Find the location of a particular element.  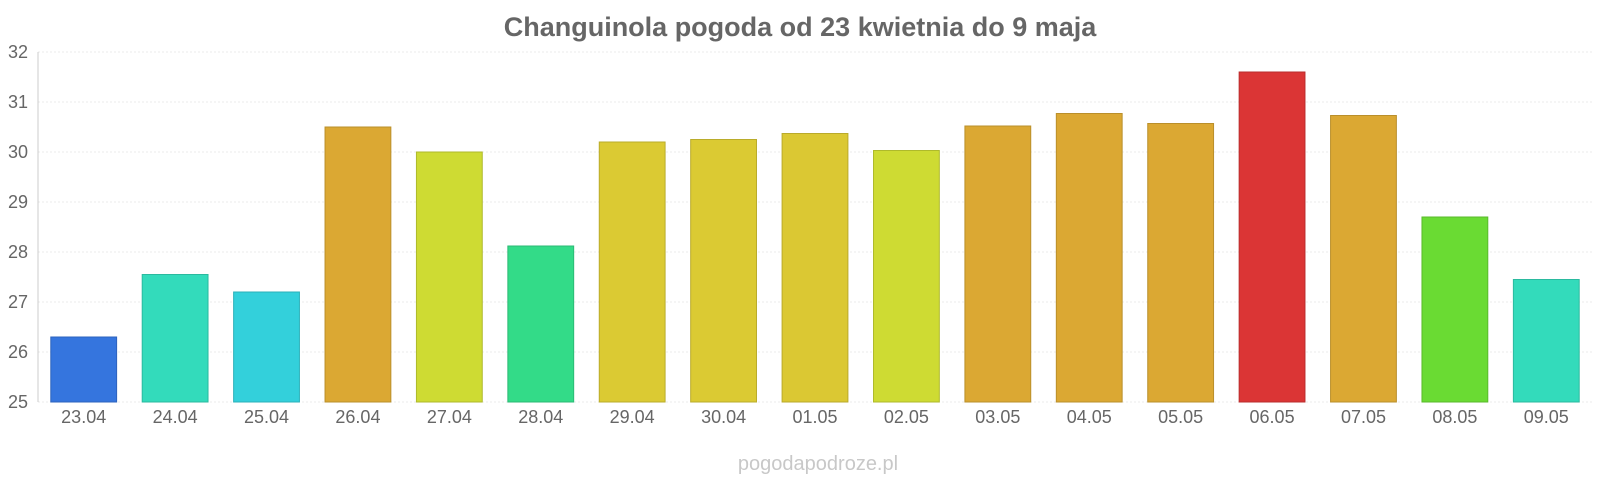

bar-26.04 is located at coordinates (358, 264).